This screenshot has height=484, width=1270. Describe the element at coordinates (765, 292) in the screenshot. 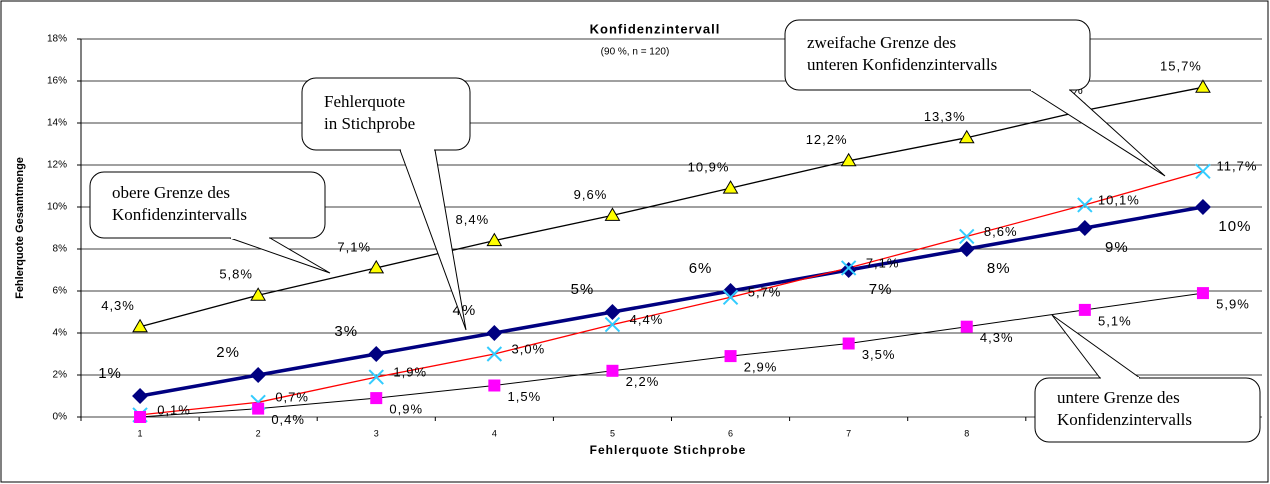

I see `data-label: 5,7%` at that location.